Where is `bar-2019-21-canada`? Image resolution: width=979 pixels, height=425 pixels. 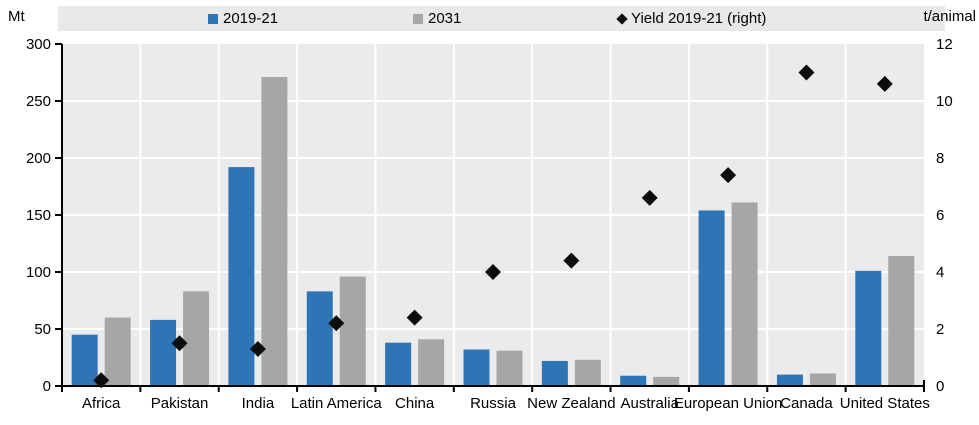
bar-2019-21-canada is located at coordinates (789, 380).